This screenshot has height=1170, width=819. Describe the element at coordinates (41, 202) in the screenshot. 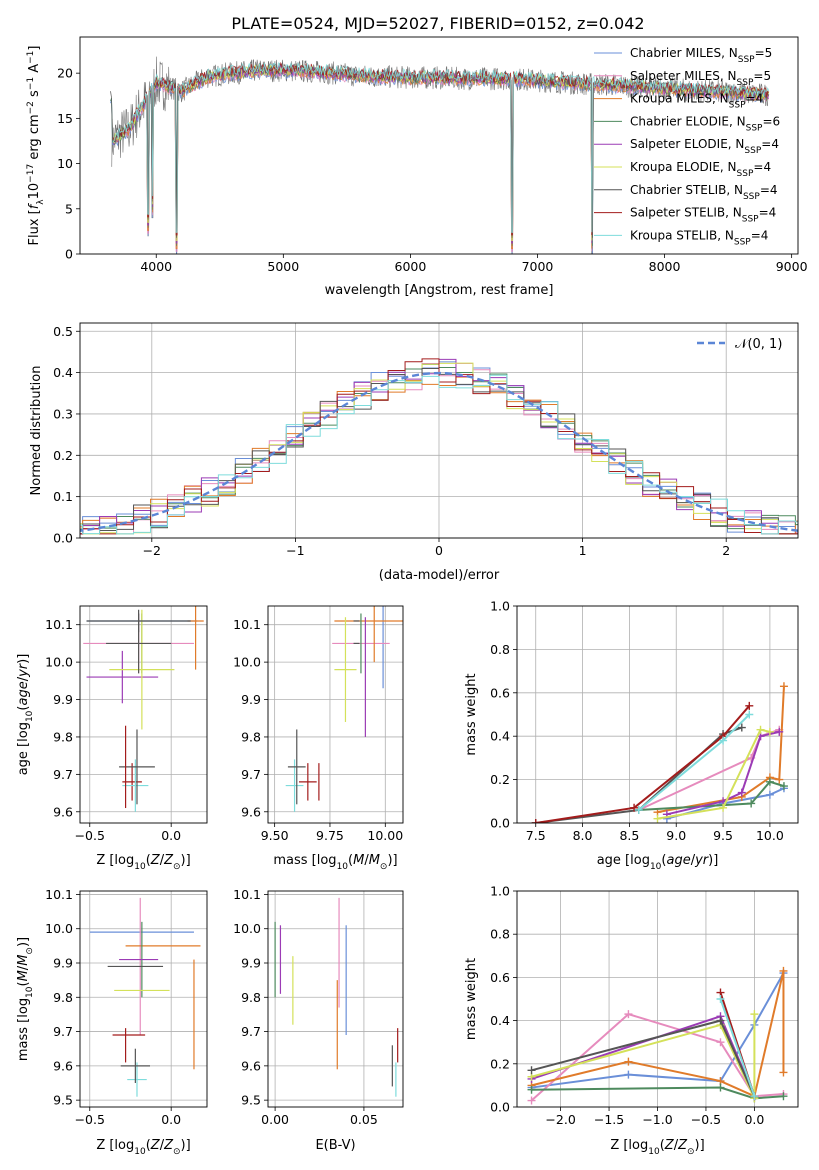

I see `label-part: λ` at that location.